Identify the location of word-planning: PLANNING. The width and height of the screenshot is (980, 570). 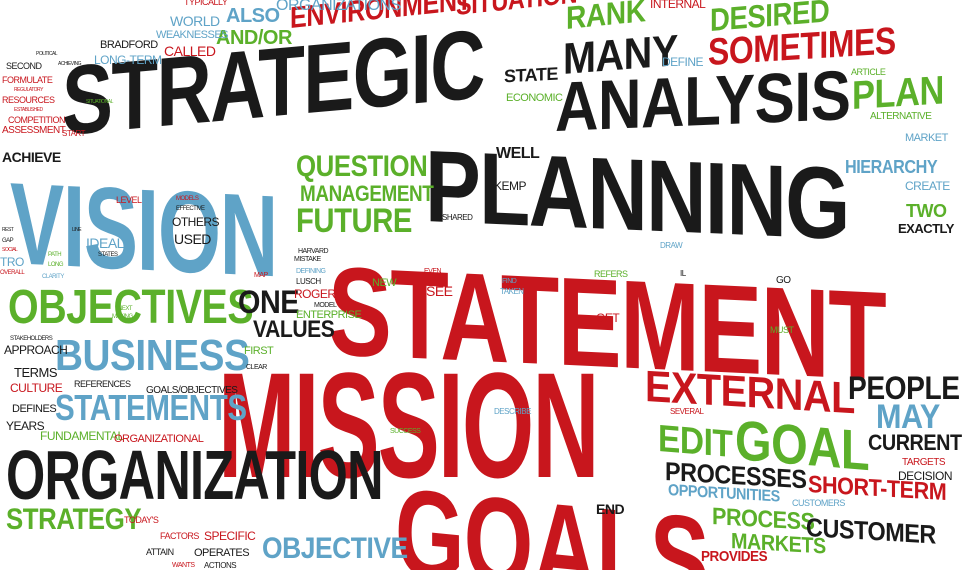
(637, 195).